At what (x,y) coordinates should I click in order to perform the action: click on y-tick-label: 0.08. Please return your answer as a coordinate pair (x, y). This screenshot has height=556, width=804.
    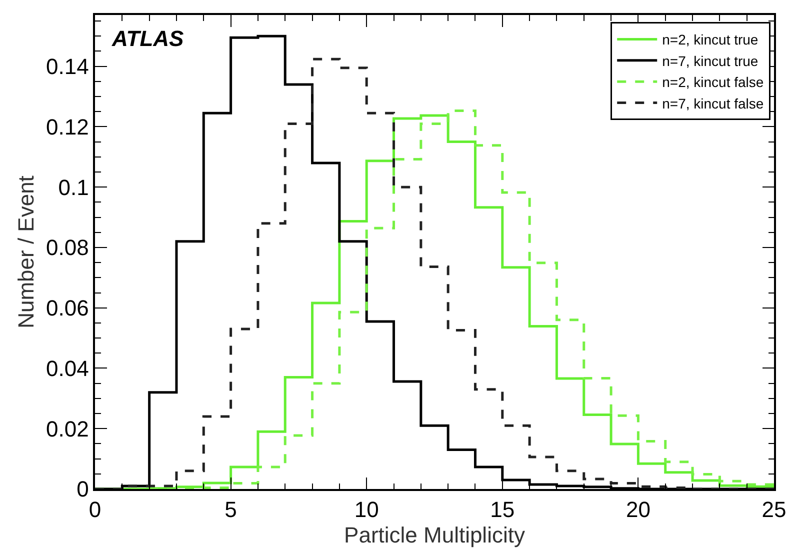
    Looking at the image, I should click on (67, 247).